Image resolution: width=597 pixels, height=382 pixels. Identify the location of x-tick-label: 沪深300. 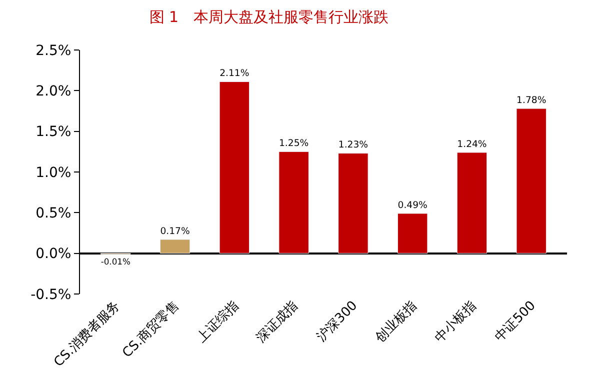
(337, 321).